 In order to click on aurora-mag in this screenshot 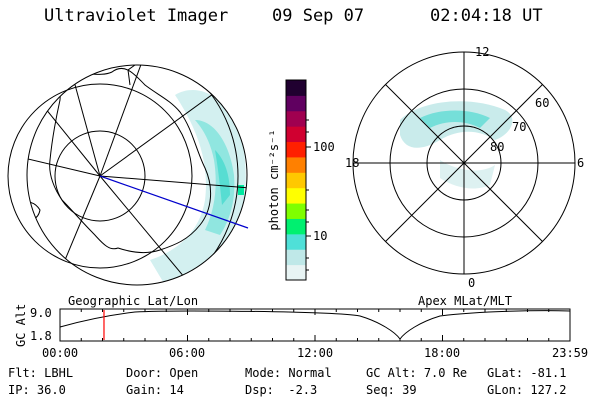, I will do `click(456, 145)`.